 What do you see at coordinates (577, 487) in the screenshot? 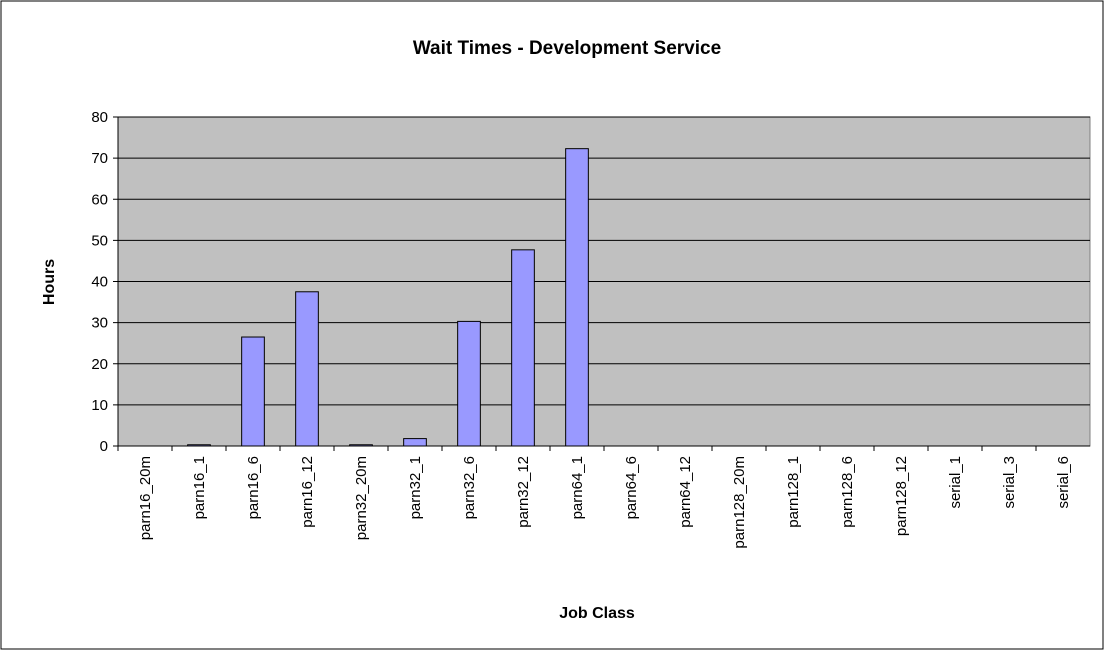
I see `x-tick-label: parn64_1` at bounding box center [577, 487].